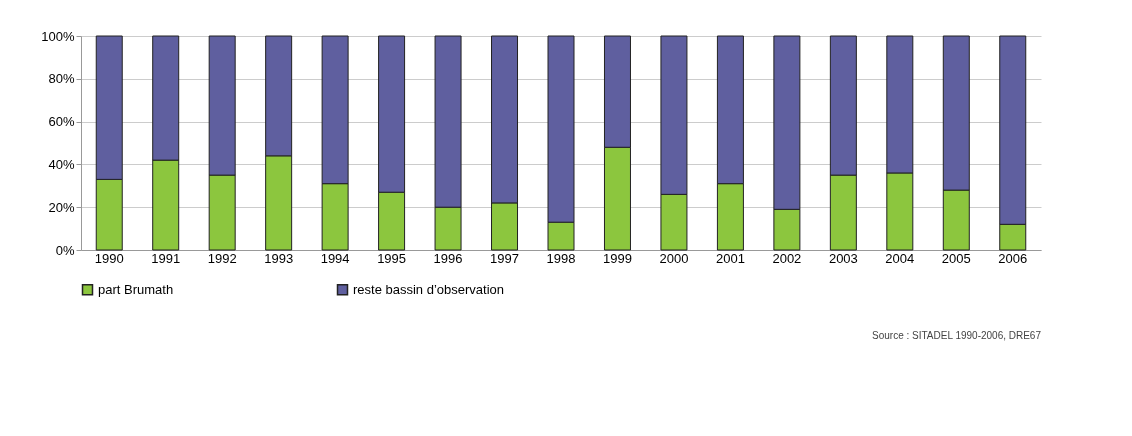 This screenshot has width=1132, height=436. Describe the element at coordinates (956, 258) in the screenshot. I see `x-tick-label: 2005` at that location.